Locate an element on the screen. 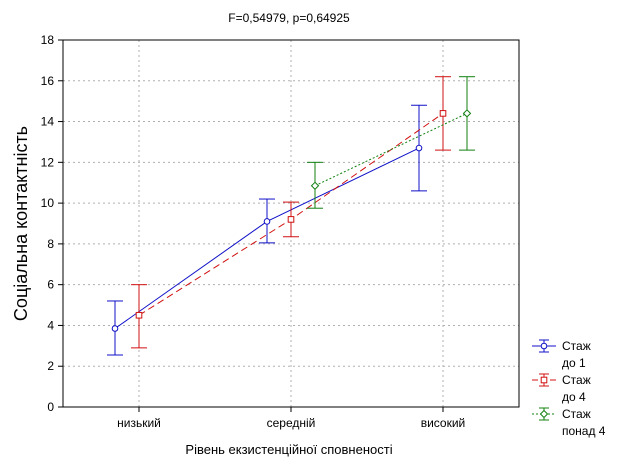 The width and height of the screenshot is (625, 474). legend-label: до 4 is located at coordinates (574, 397).